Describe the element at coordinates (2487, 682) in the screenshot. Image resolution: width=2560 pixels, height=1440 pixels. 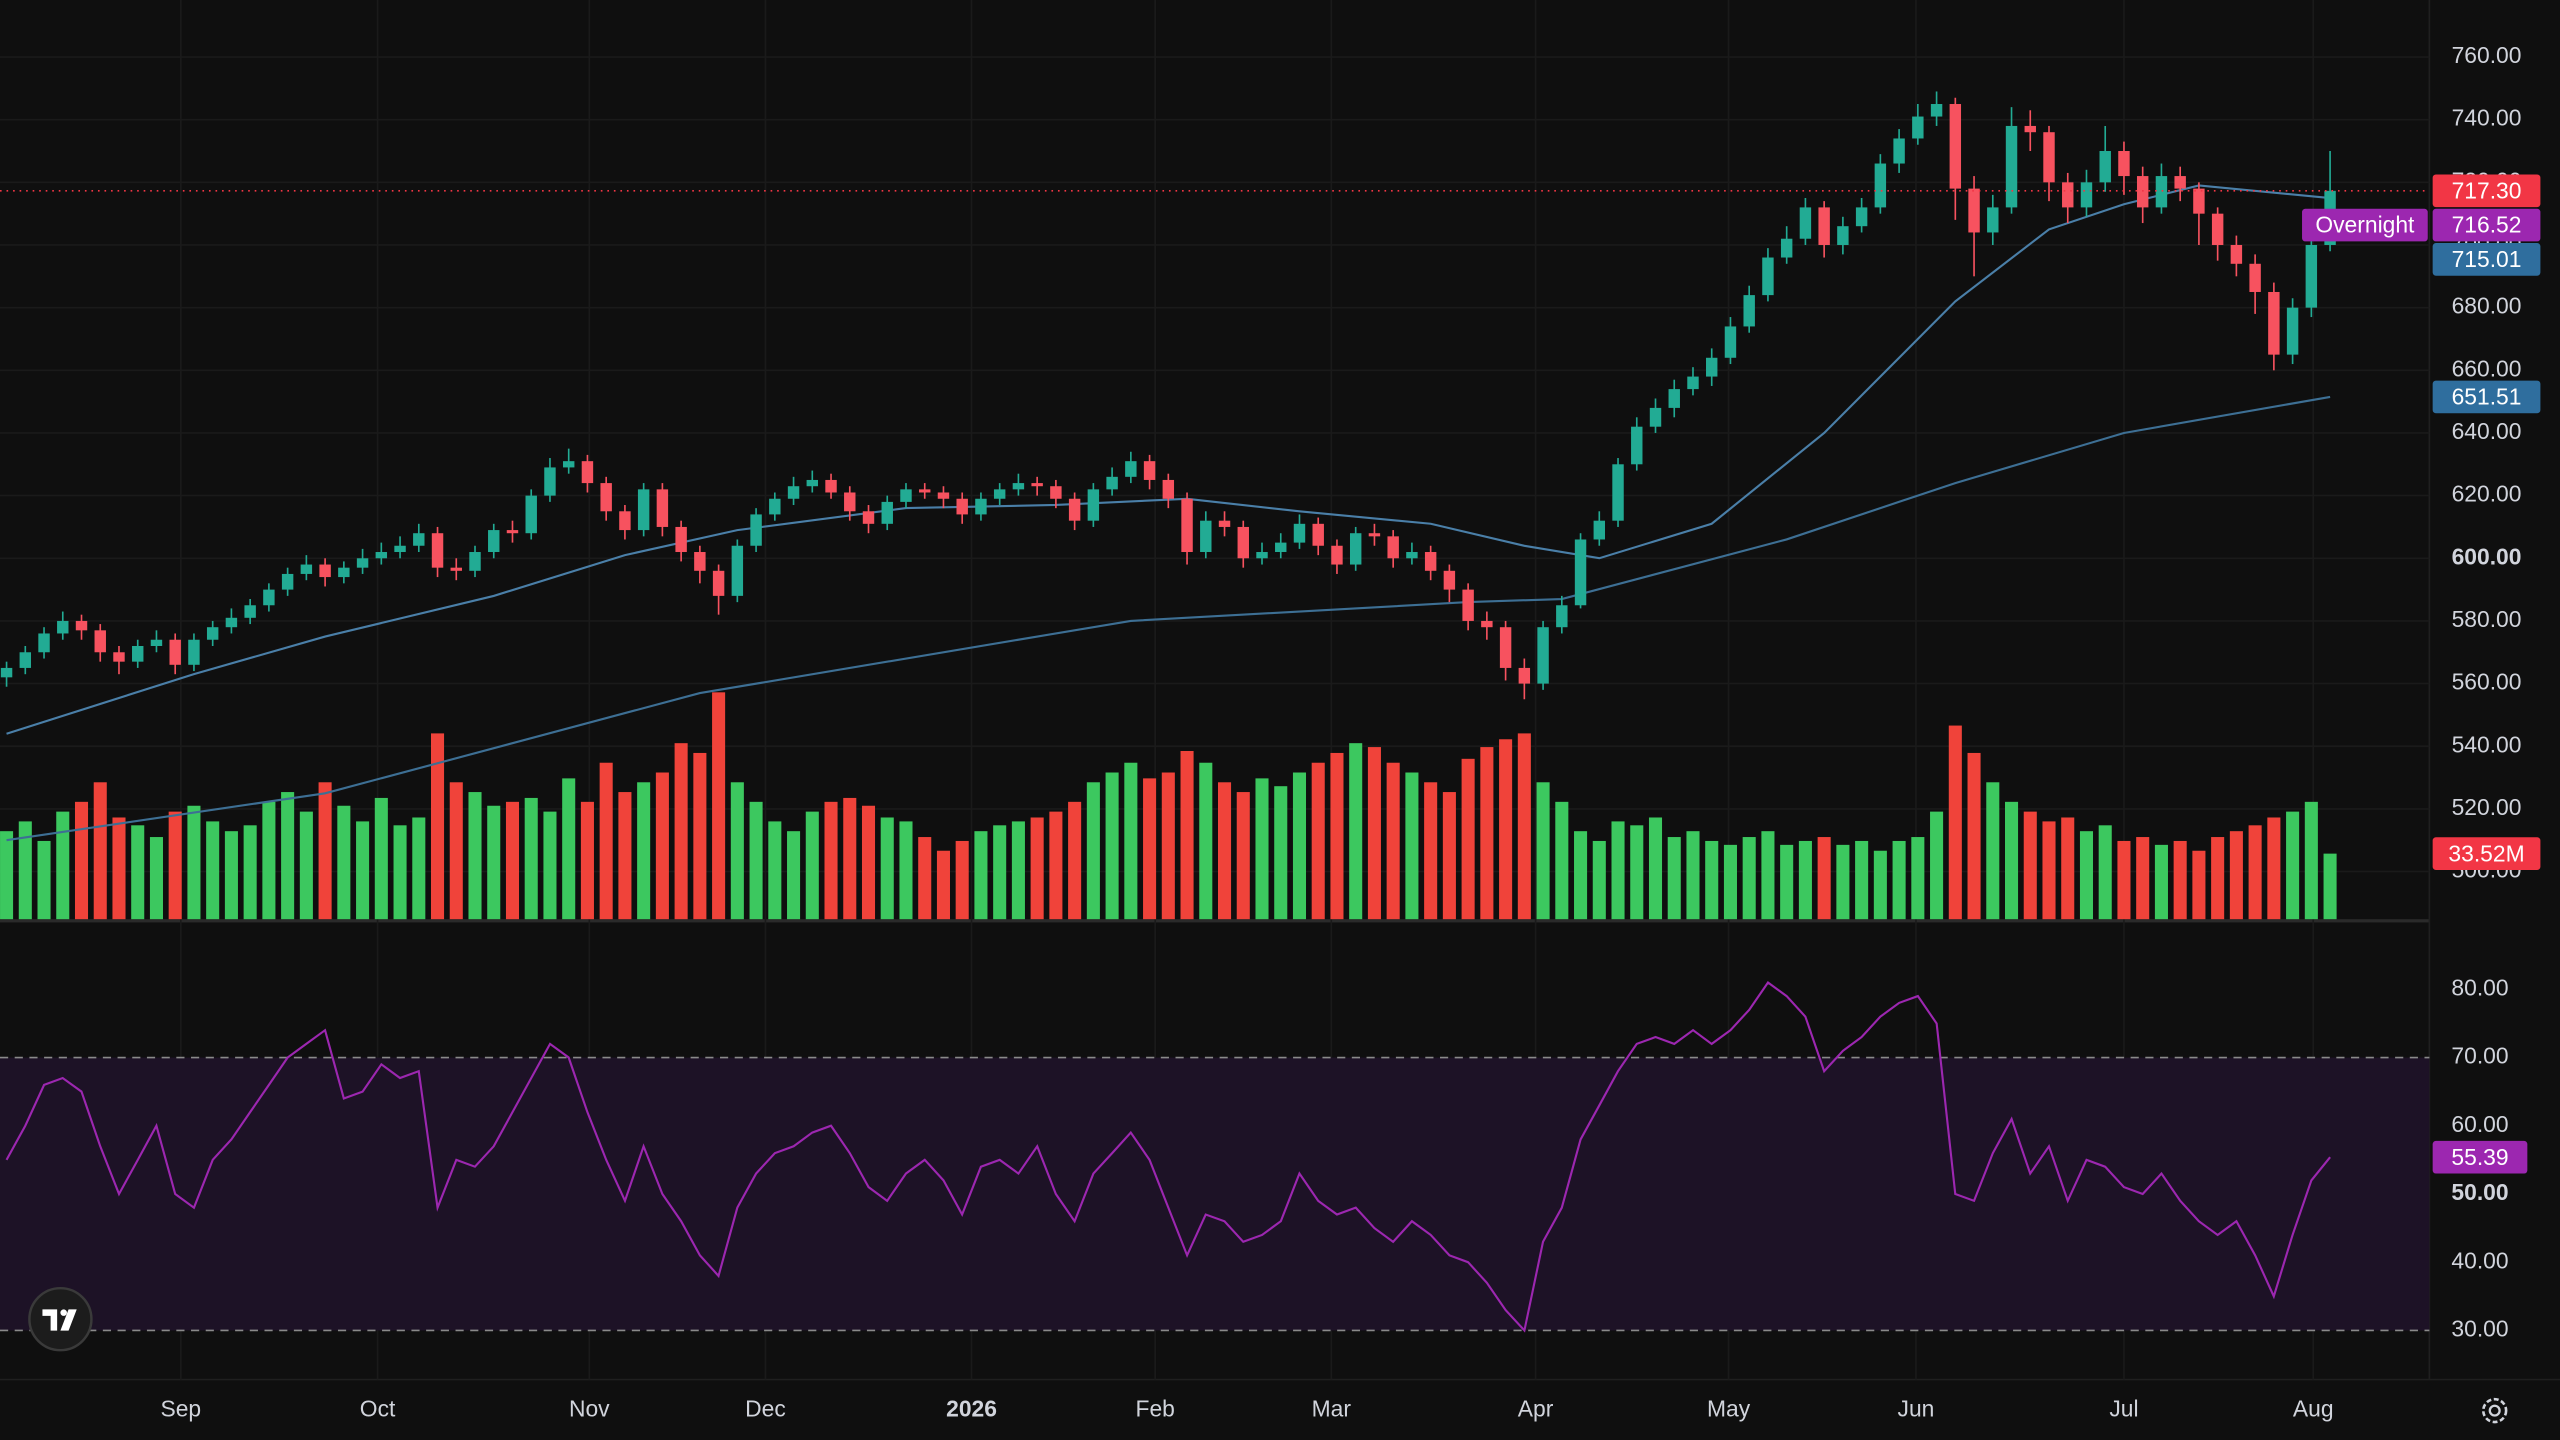
I see `y-tick-label: 560.00` at that location.